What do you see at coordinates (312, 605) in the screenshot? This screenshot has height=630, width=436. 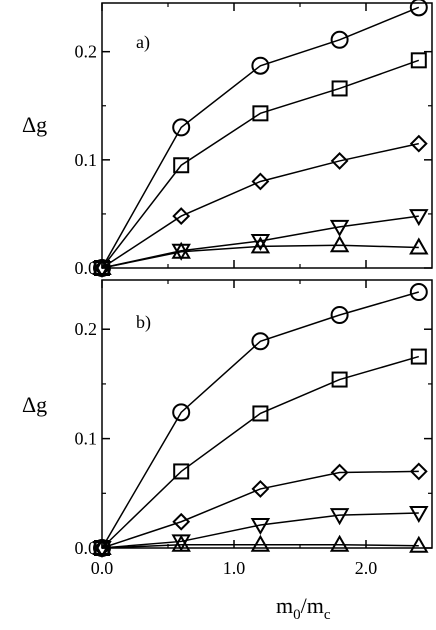 I see `x-axis-label-slash: /m` at bounding box center [312, 605].